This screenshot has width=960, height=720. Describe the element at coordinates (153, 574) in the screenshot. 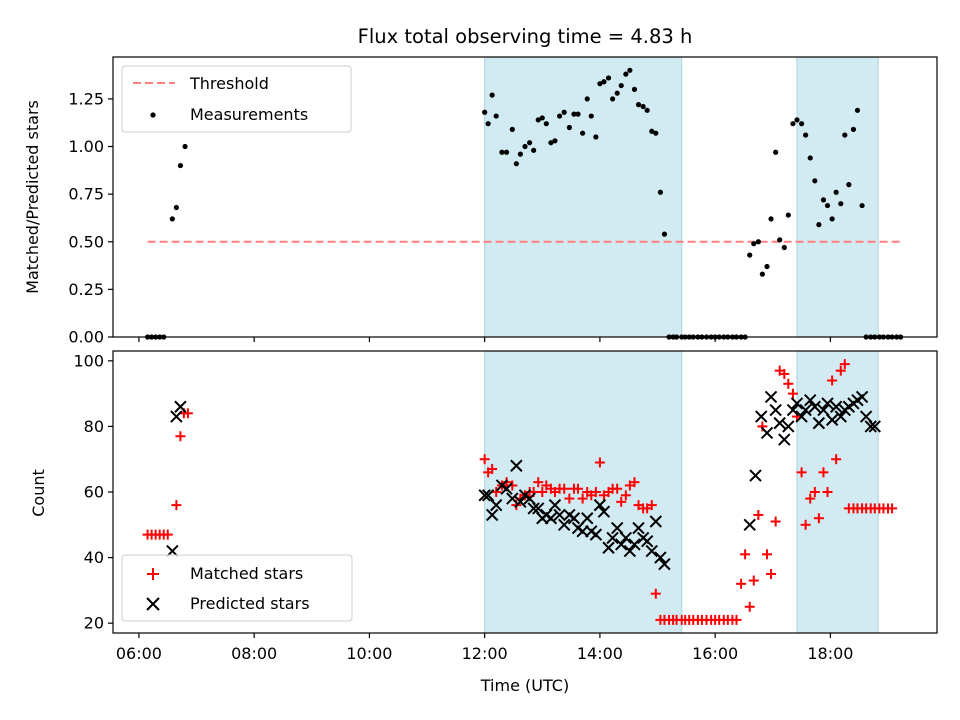

I see `legend-matched-swatch` at that location.